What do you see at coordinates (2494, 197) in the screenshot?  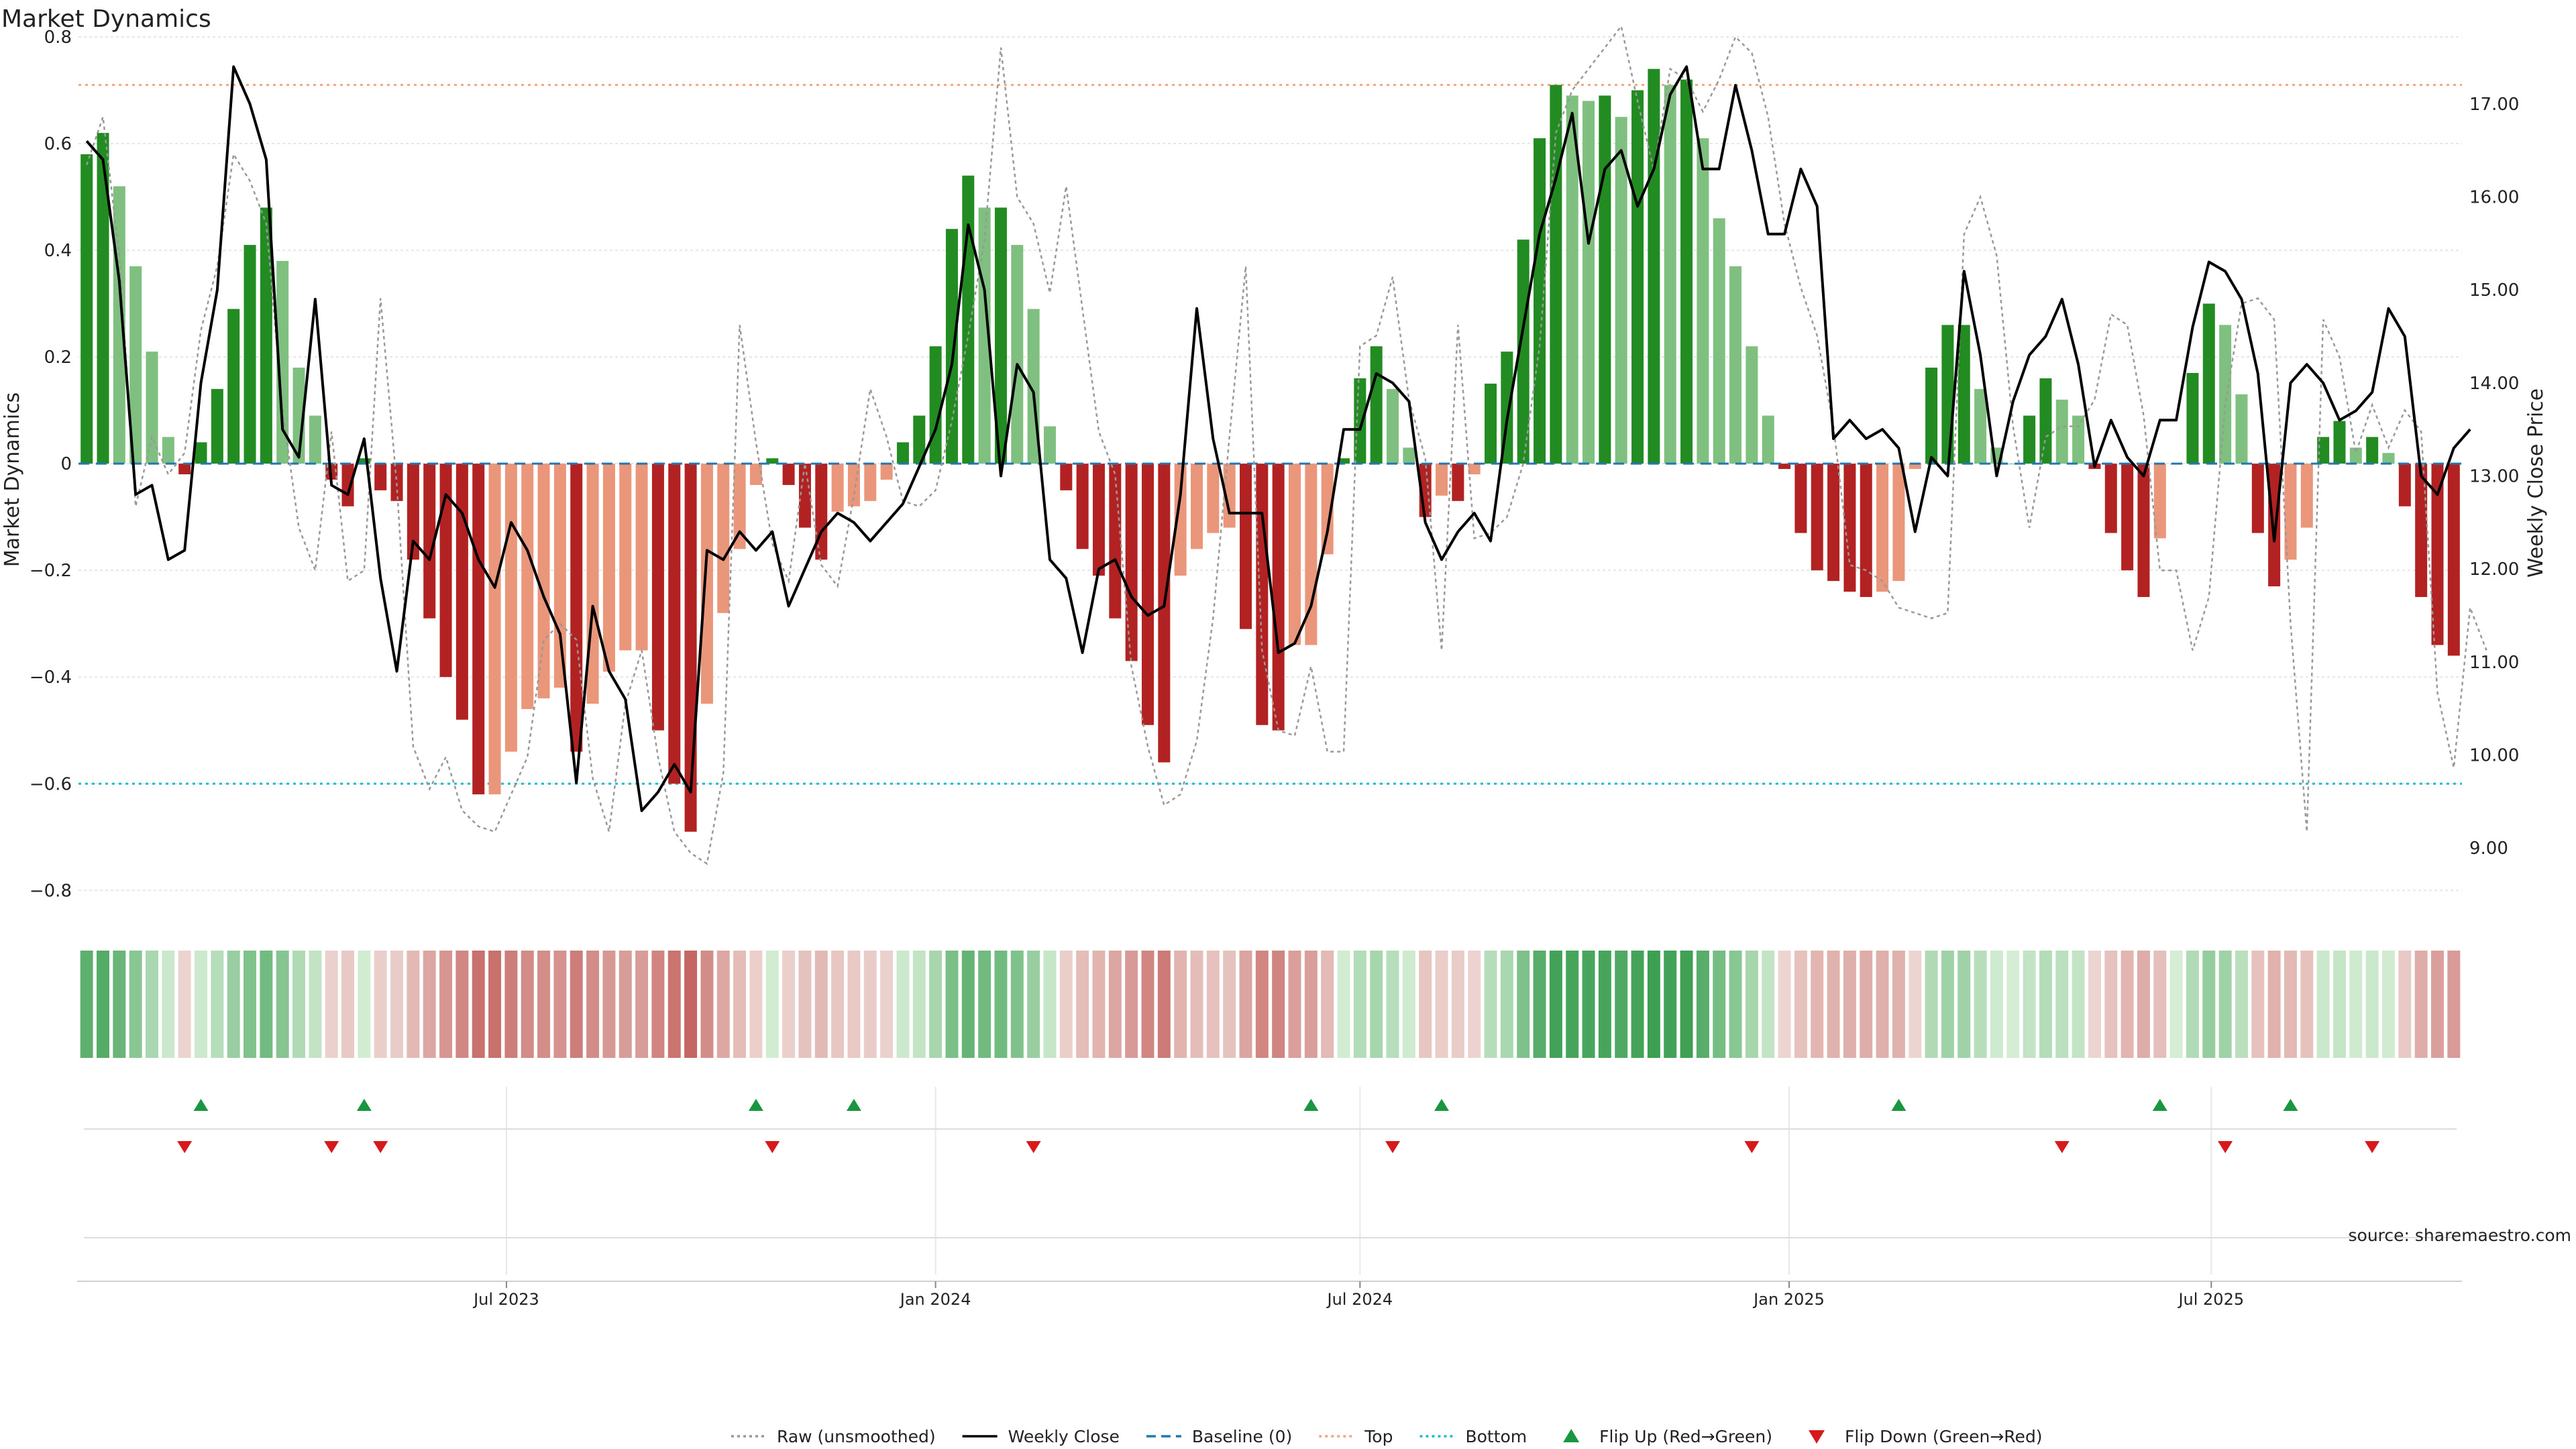 I see `right-tick-label: 16.00` at bounding box center [2494, 197].